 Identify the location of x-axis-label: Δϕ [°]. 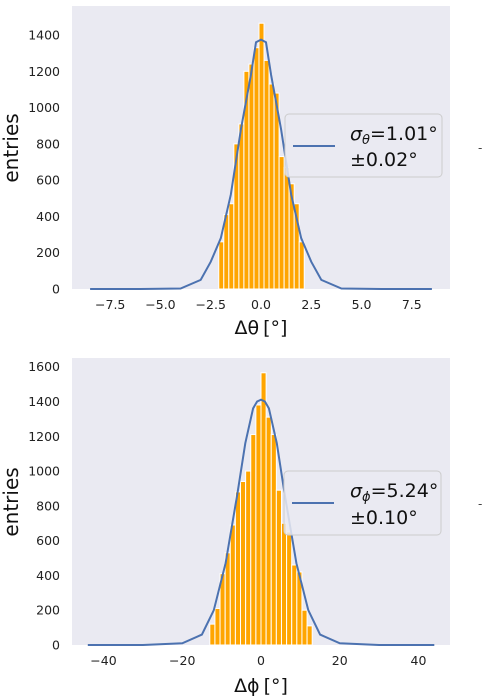
(261, 686).